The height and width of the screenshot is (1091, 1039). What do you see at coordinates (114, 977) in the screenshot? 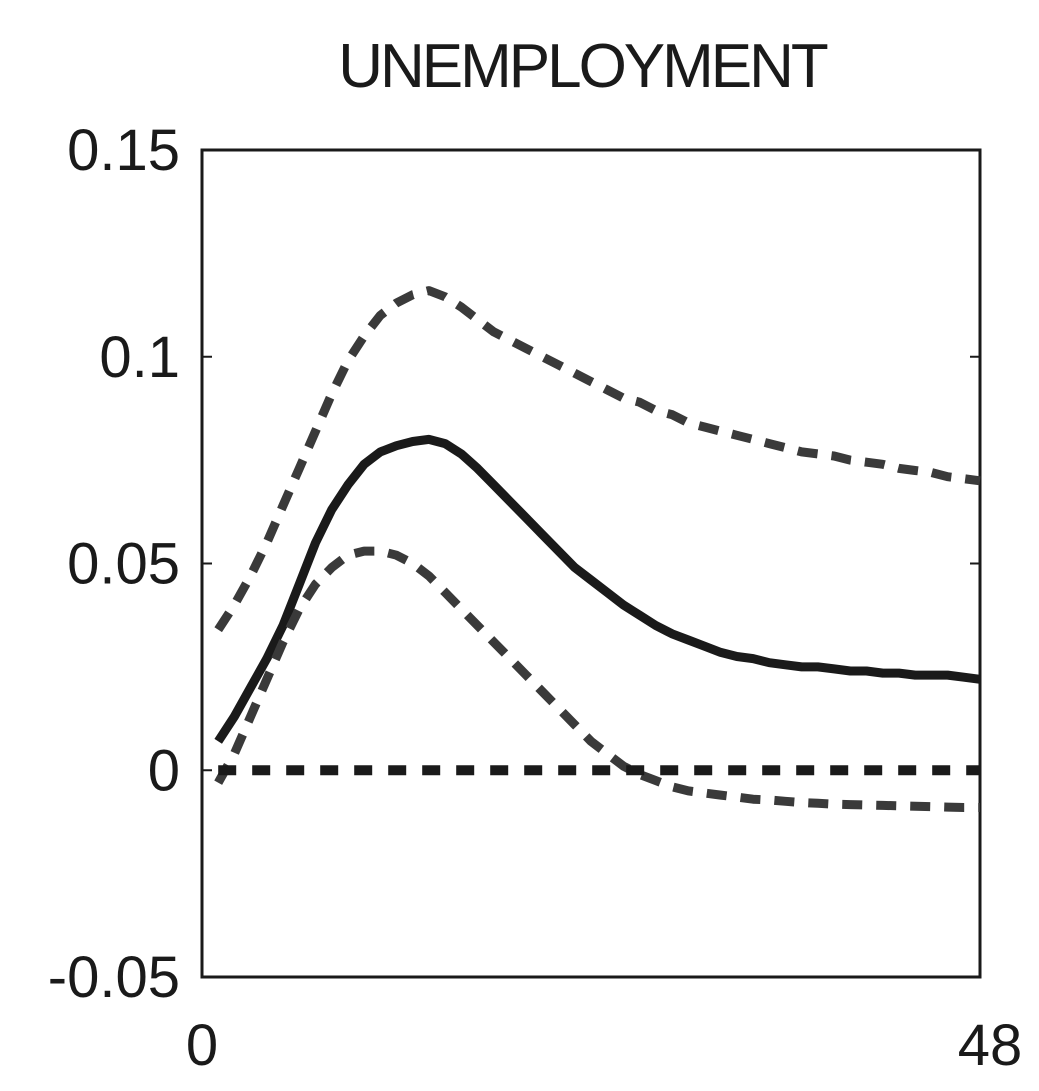
I see `y-tick-label: -0.05` at bounding box center [114, 977].